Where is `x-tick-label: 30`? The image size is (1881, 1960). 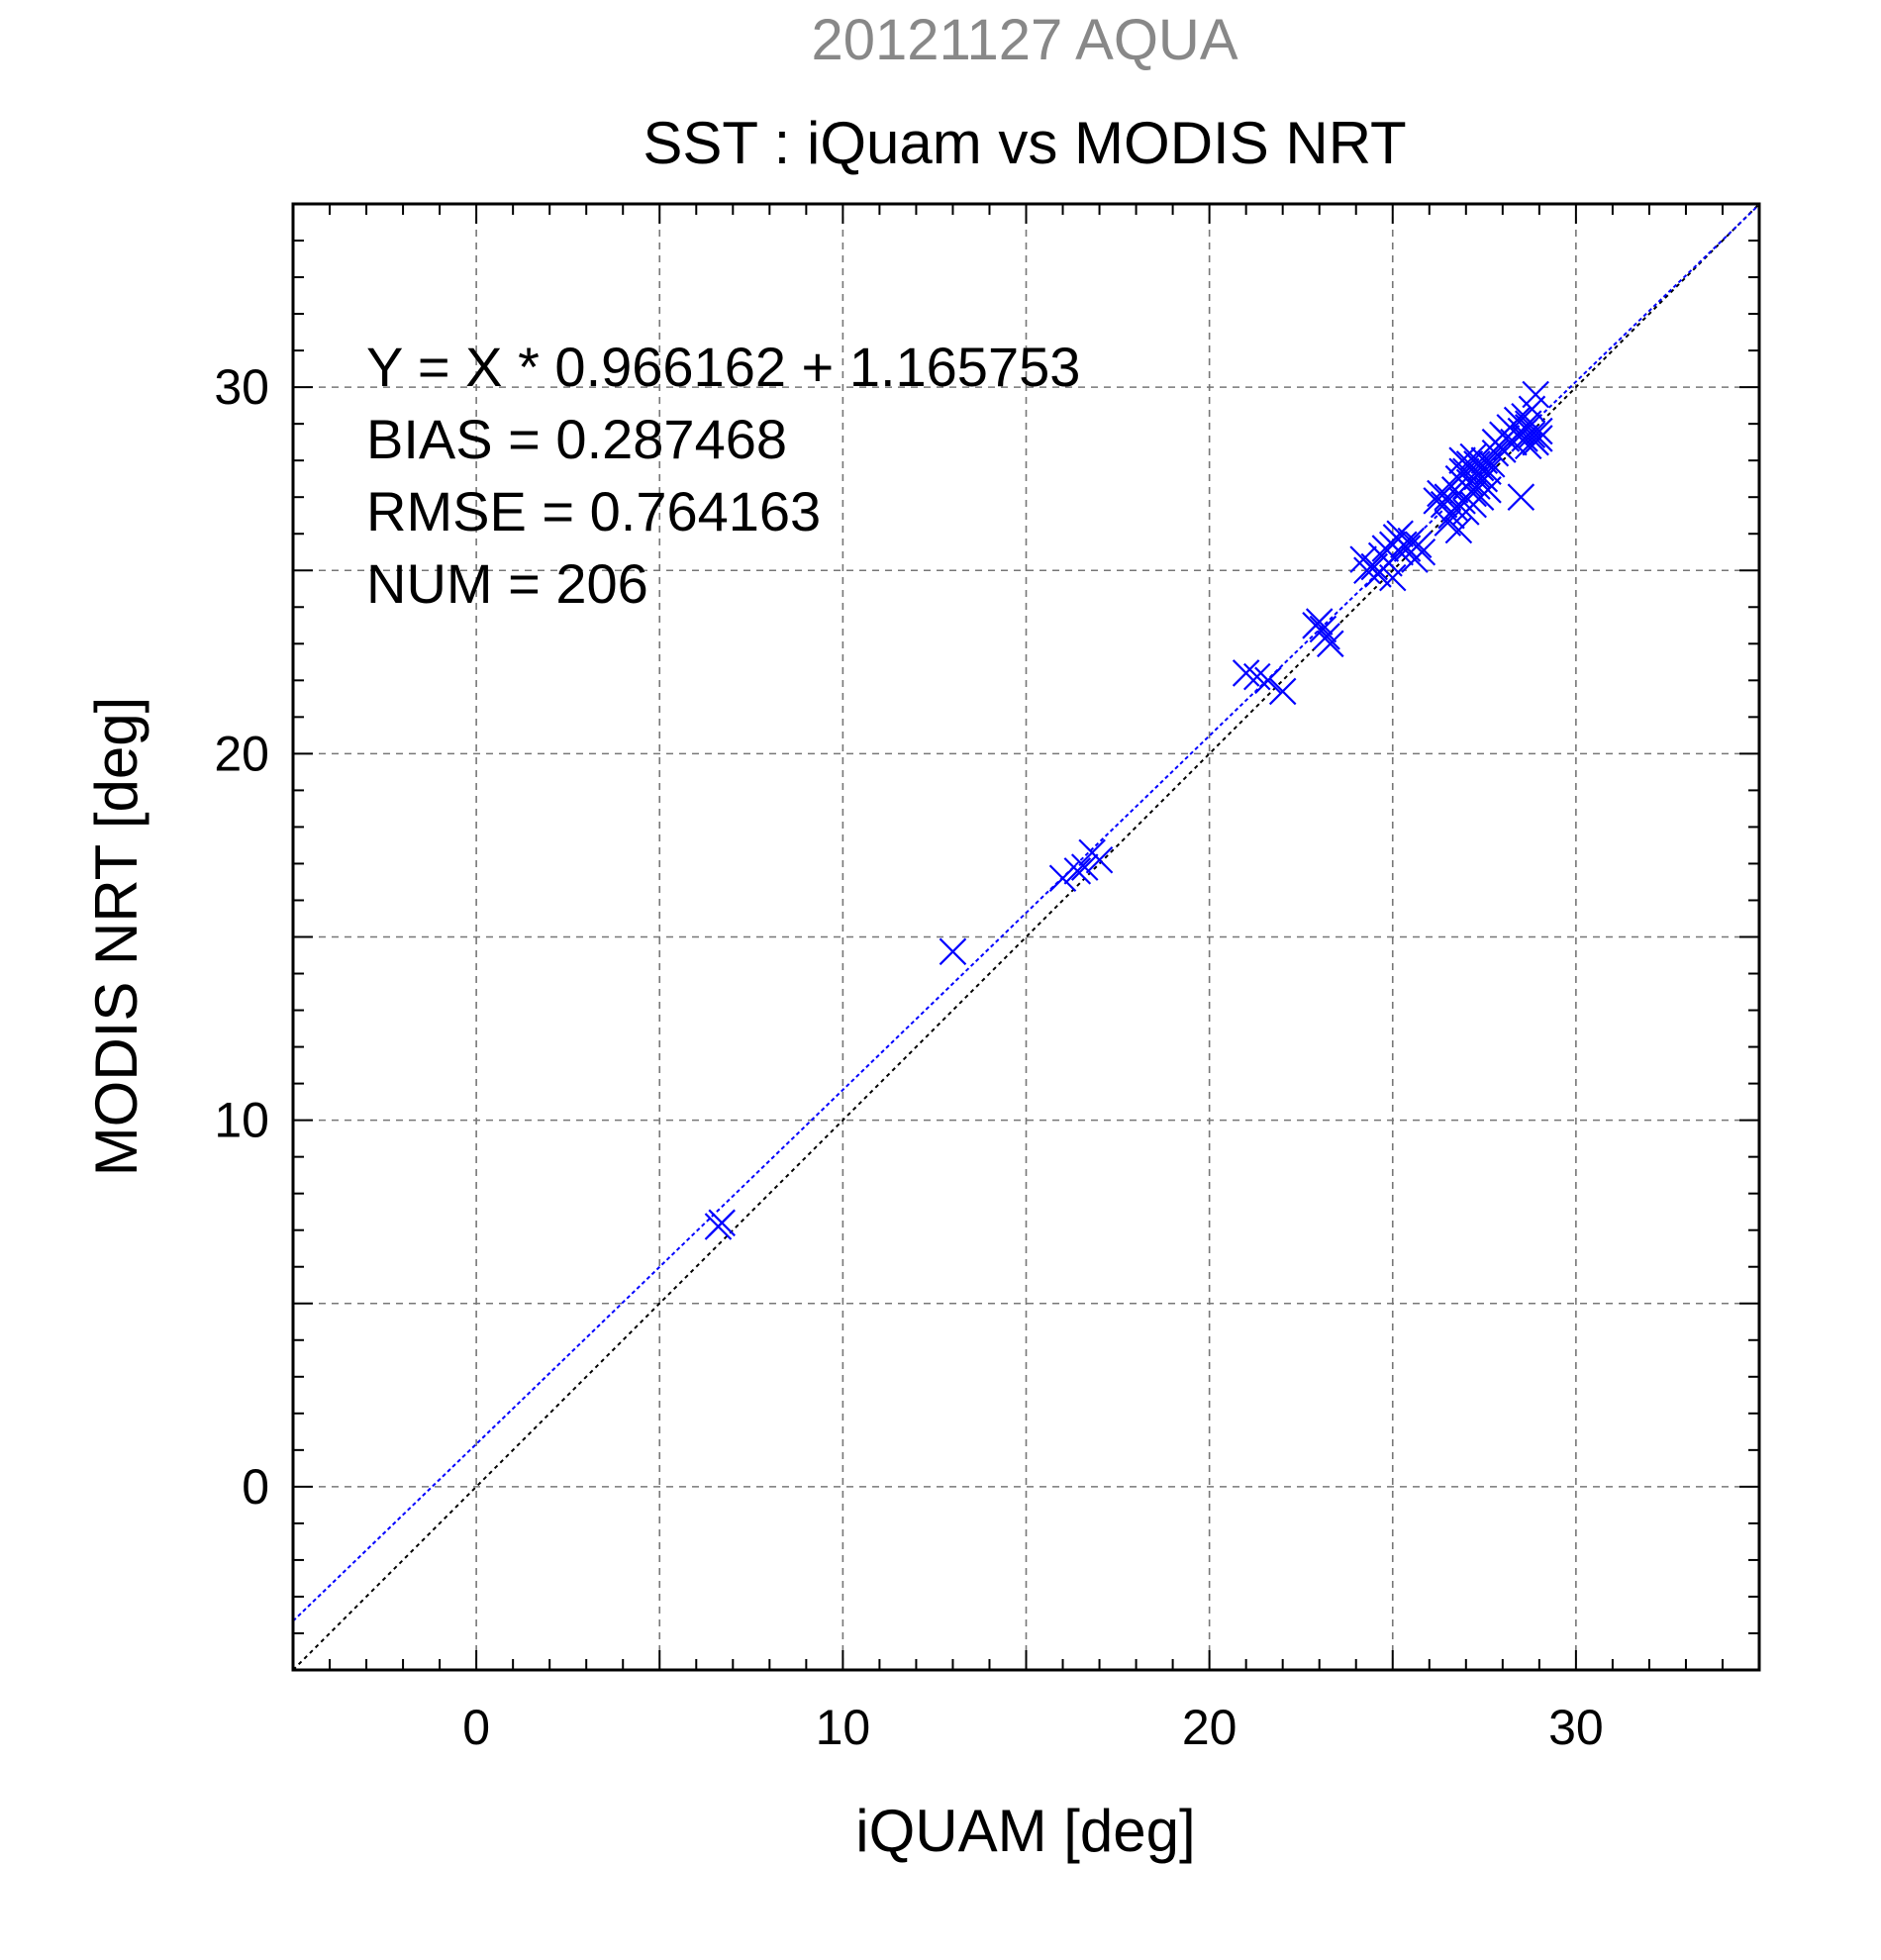
x-tick-label: 30 is located at coordinates (1576, 1727).